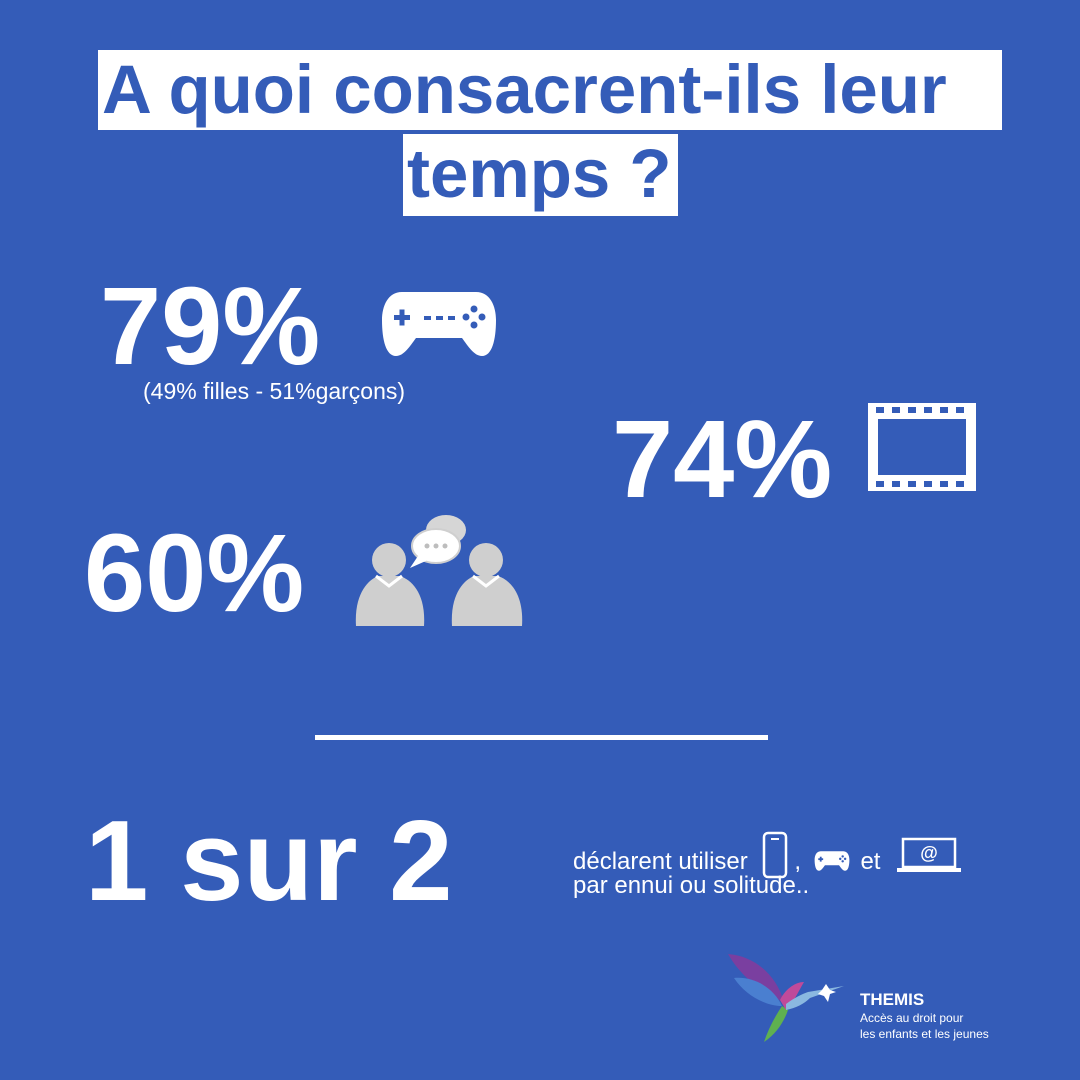  I want to click on stat-video-games-note: (49% filles - 51%garçons), so click(274, 391).